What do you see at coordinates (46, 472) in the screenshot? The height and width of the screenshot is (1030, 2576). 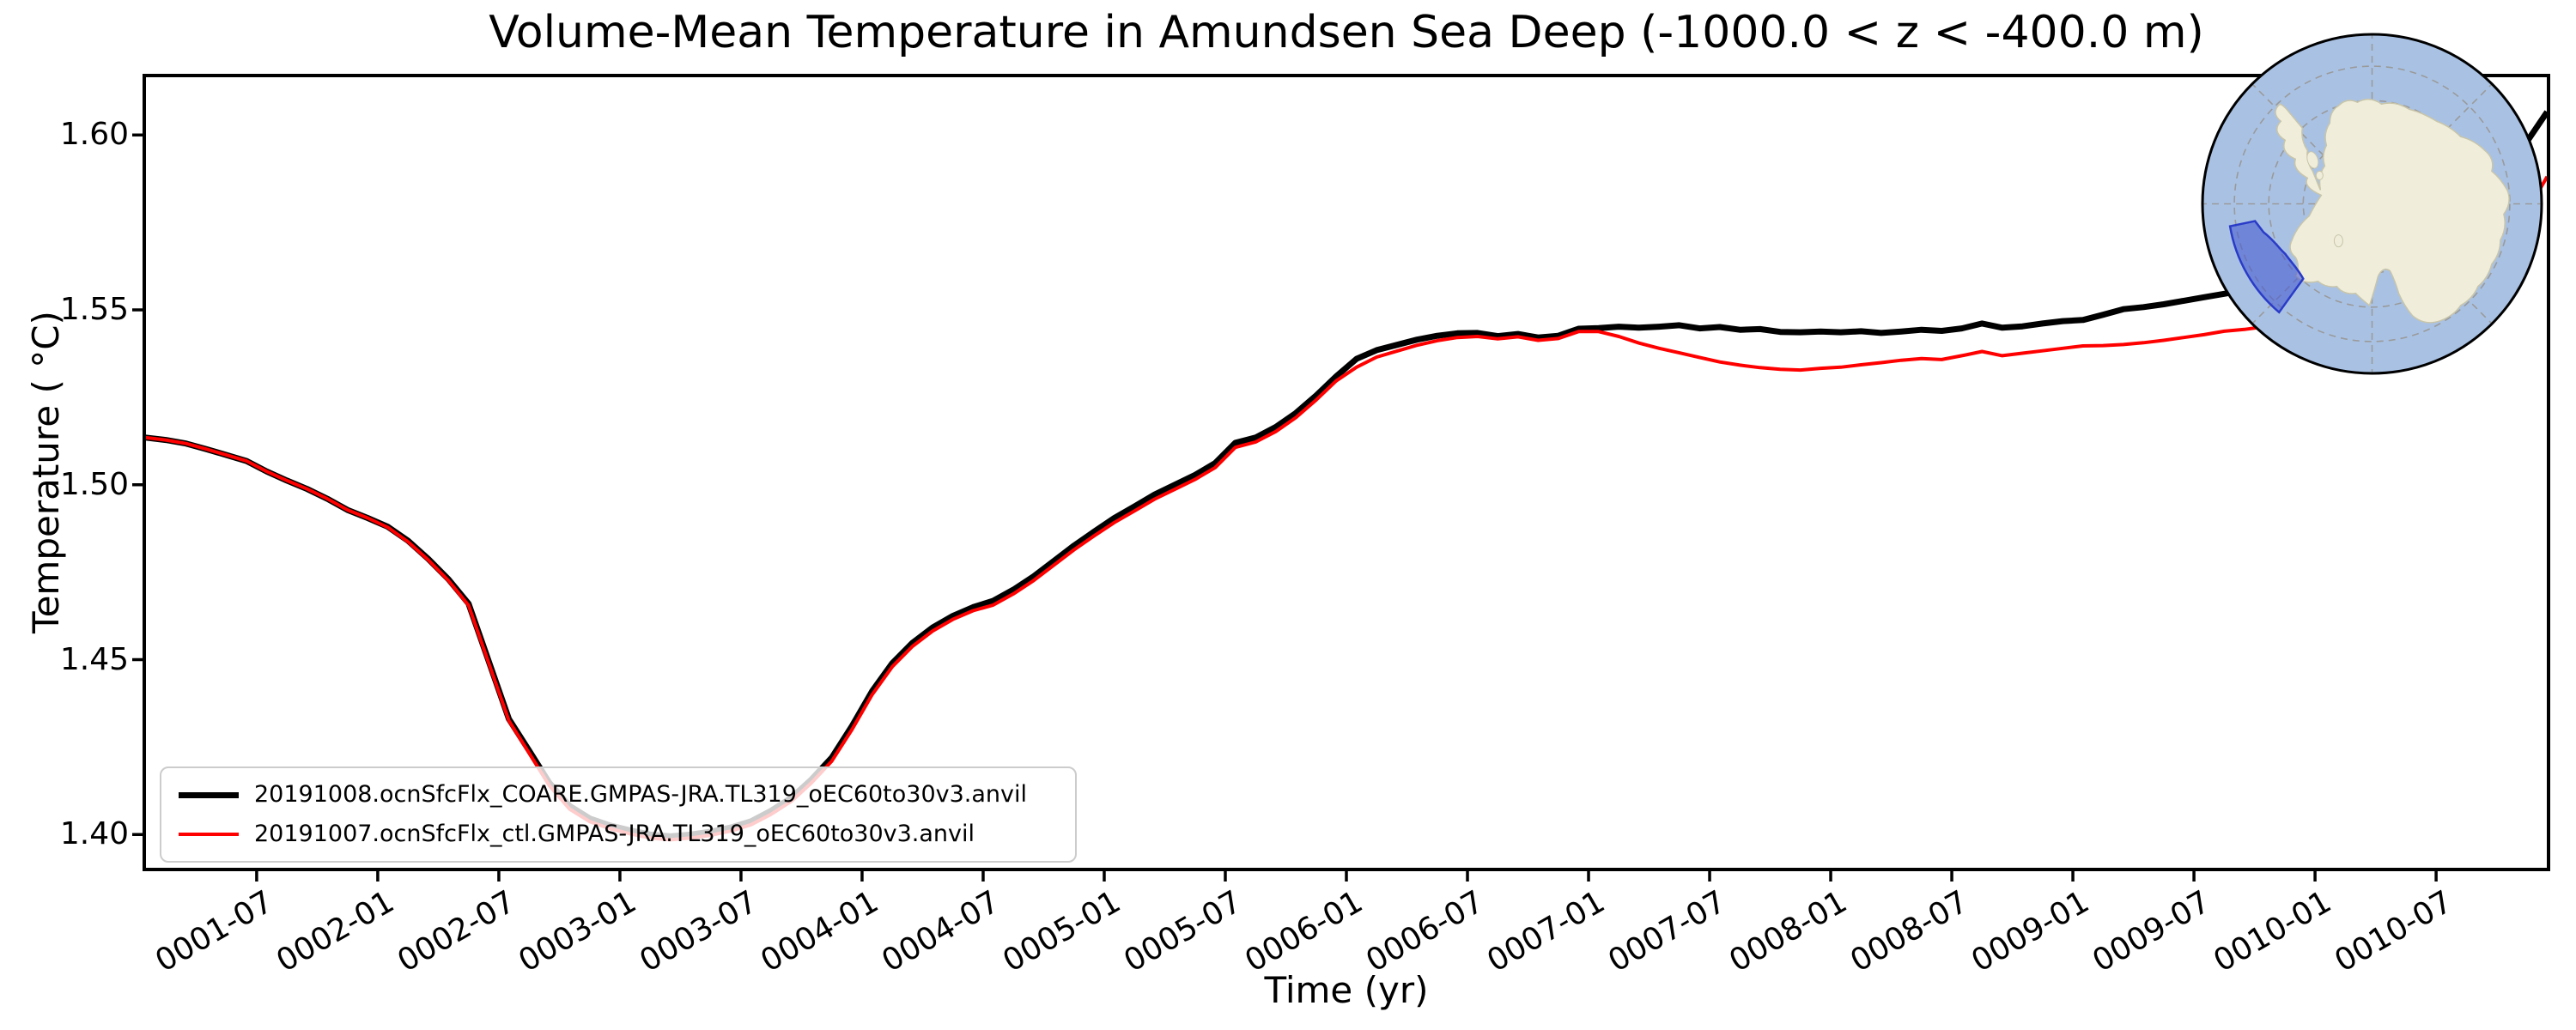 I see `y-axis-label: Temperature ( °C)` at bounding box center [46, 472].